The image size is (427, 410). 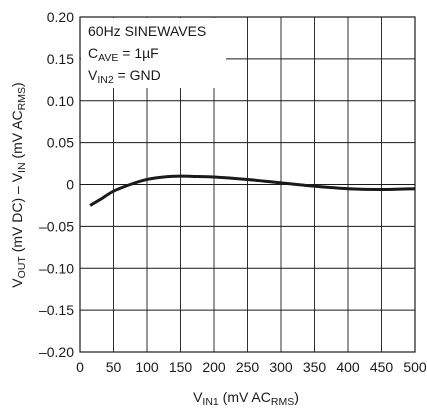 What do you see at coordinates (56, 310) in the screenshot?
I see `y-tick-label: –0.15` at bounding box center [56, 310].